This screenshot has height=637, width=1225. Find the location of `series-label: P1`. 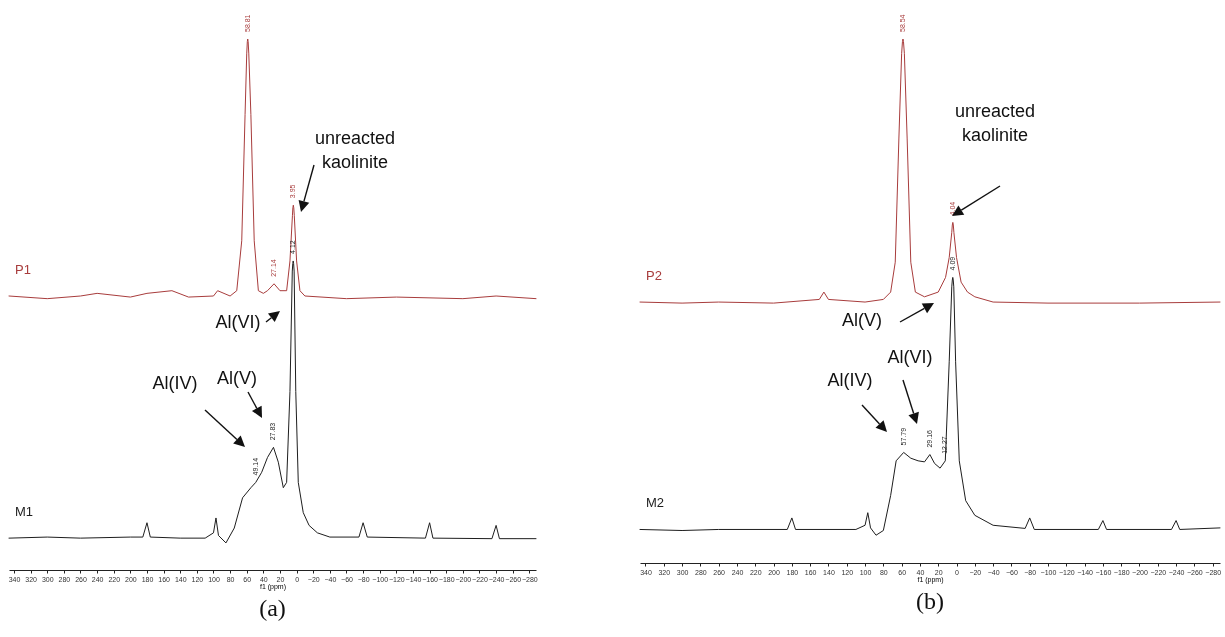

series-label: P1 is located at coordinates (23, 269).